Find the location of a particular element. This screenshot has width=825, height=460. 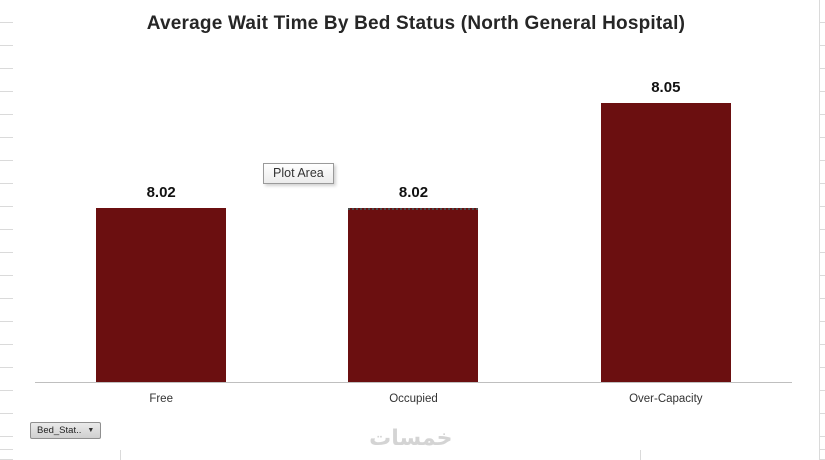

dropdown-arrow-icon: ▼ is located at coordinates (91, 430).